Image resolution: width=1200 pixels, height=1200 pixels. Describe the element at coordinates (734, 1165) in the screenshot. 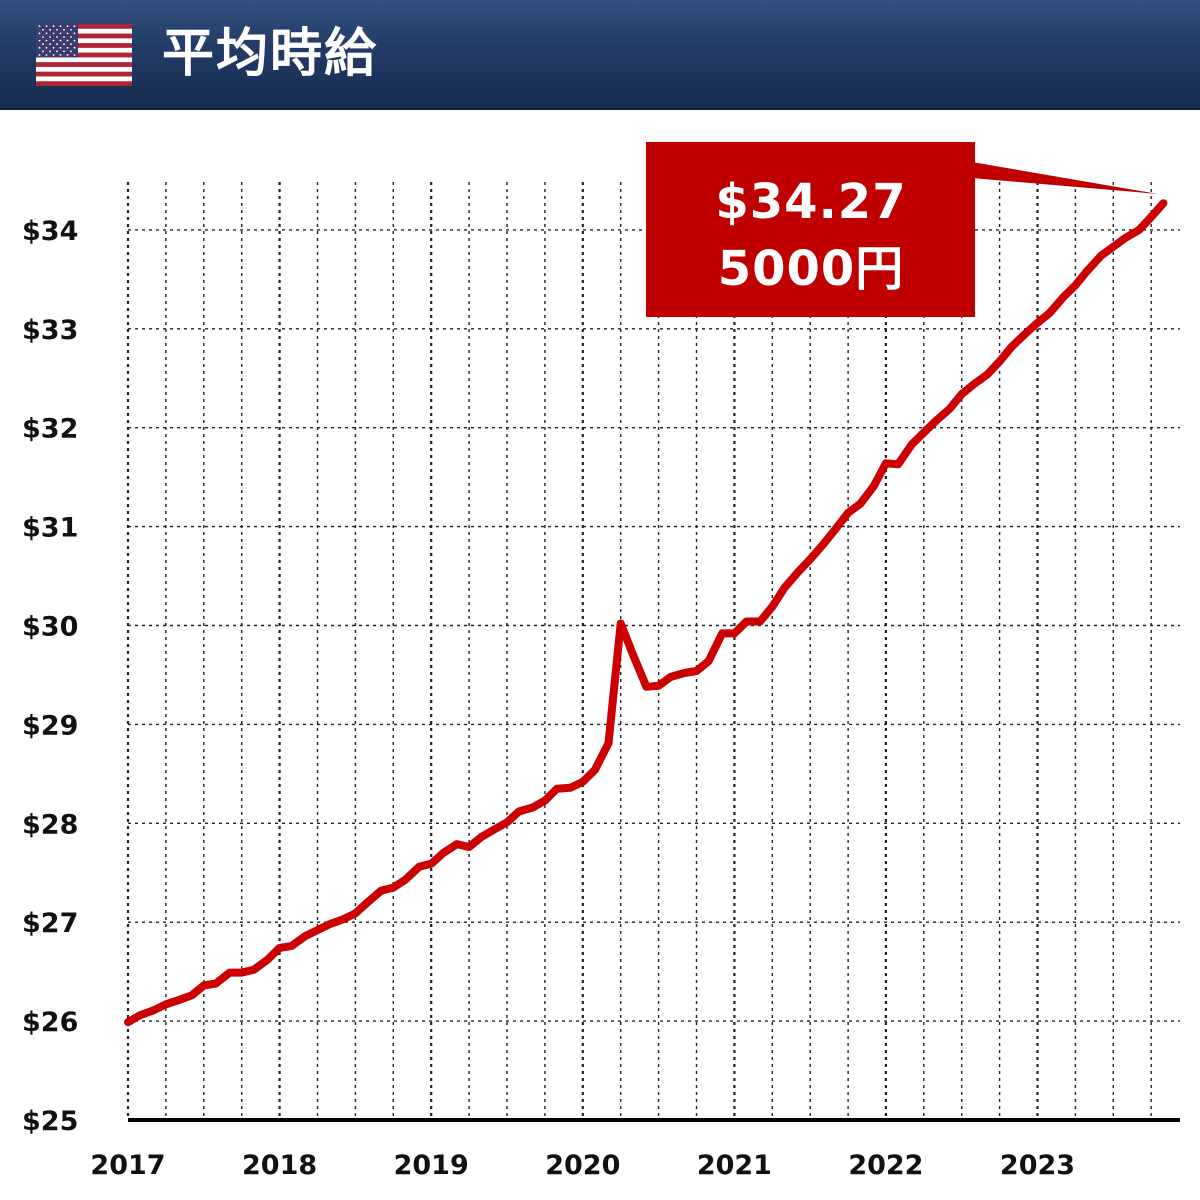

I see `x-tick-label: 2021` at that location.